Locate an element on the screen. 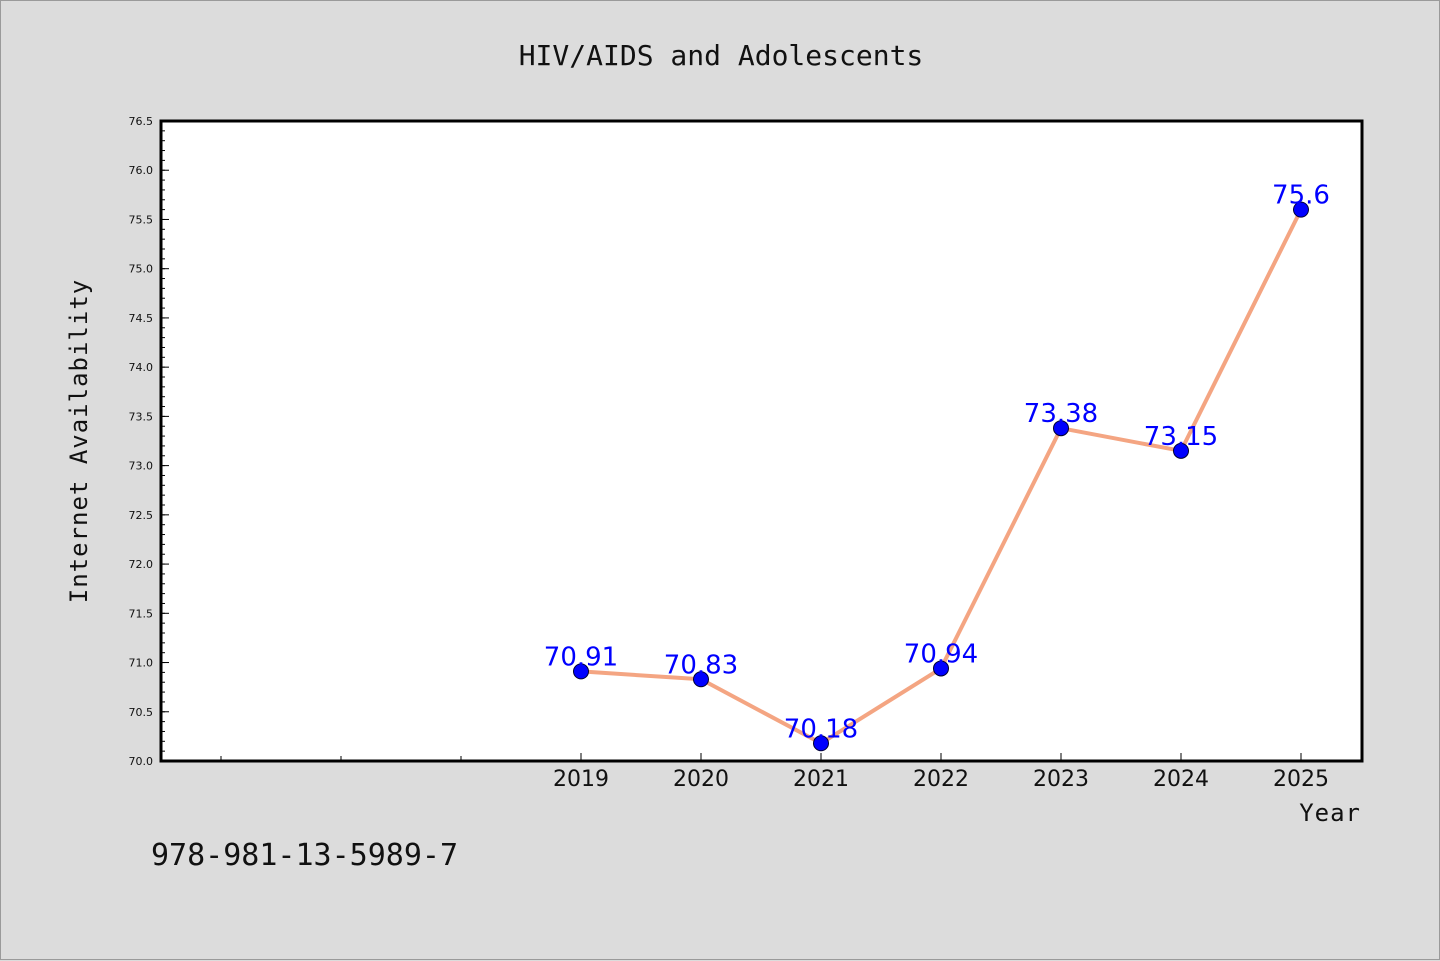 The height and width of the screenshot is (961, 1440). y-tick-label: 72.0 is located at coordinates (141, 564).